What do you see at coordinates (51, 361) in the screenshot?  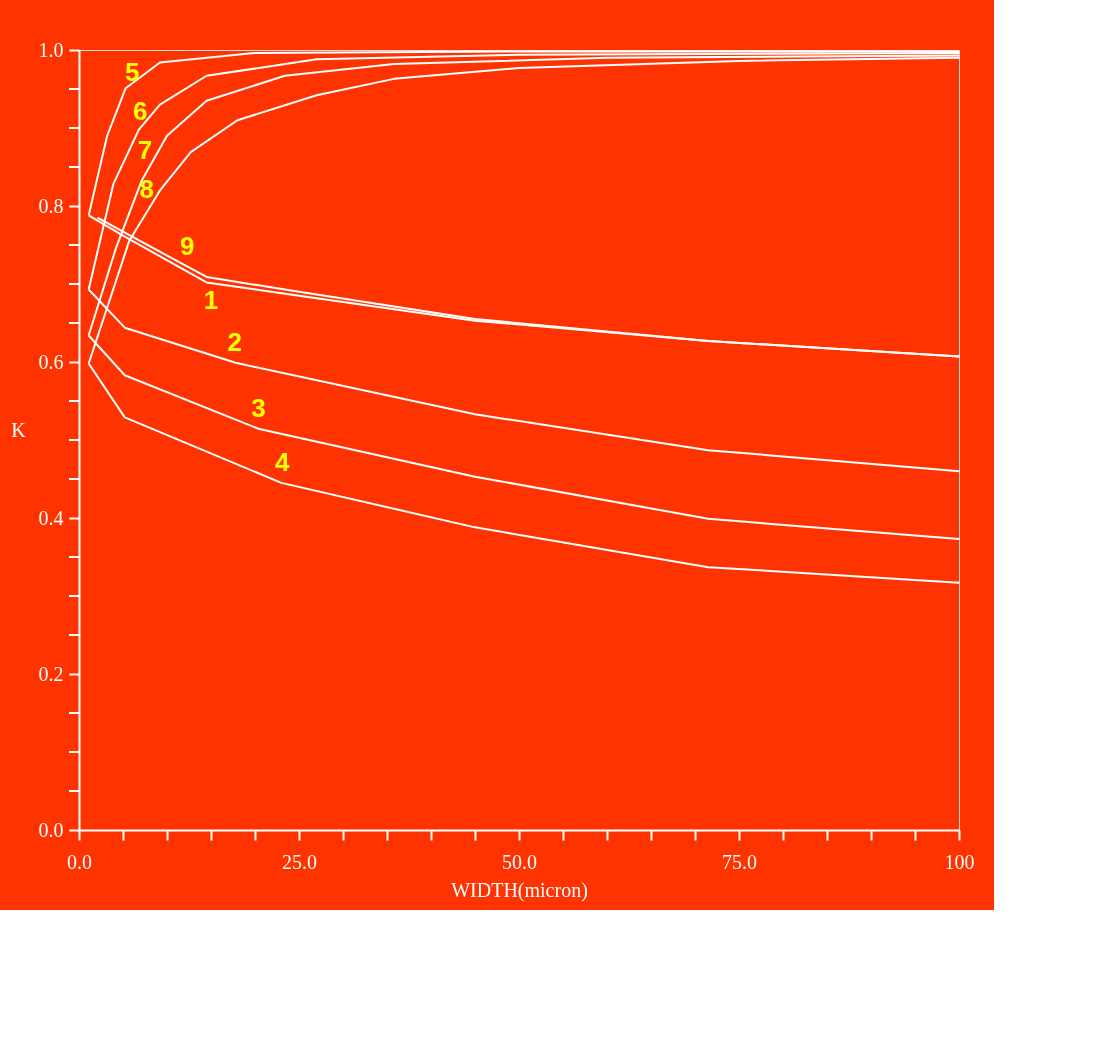 I see `y-tick-label: 0.6` at bounding box center [51, 361].